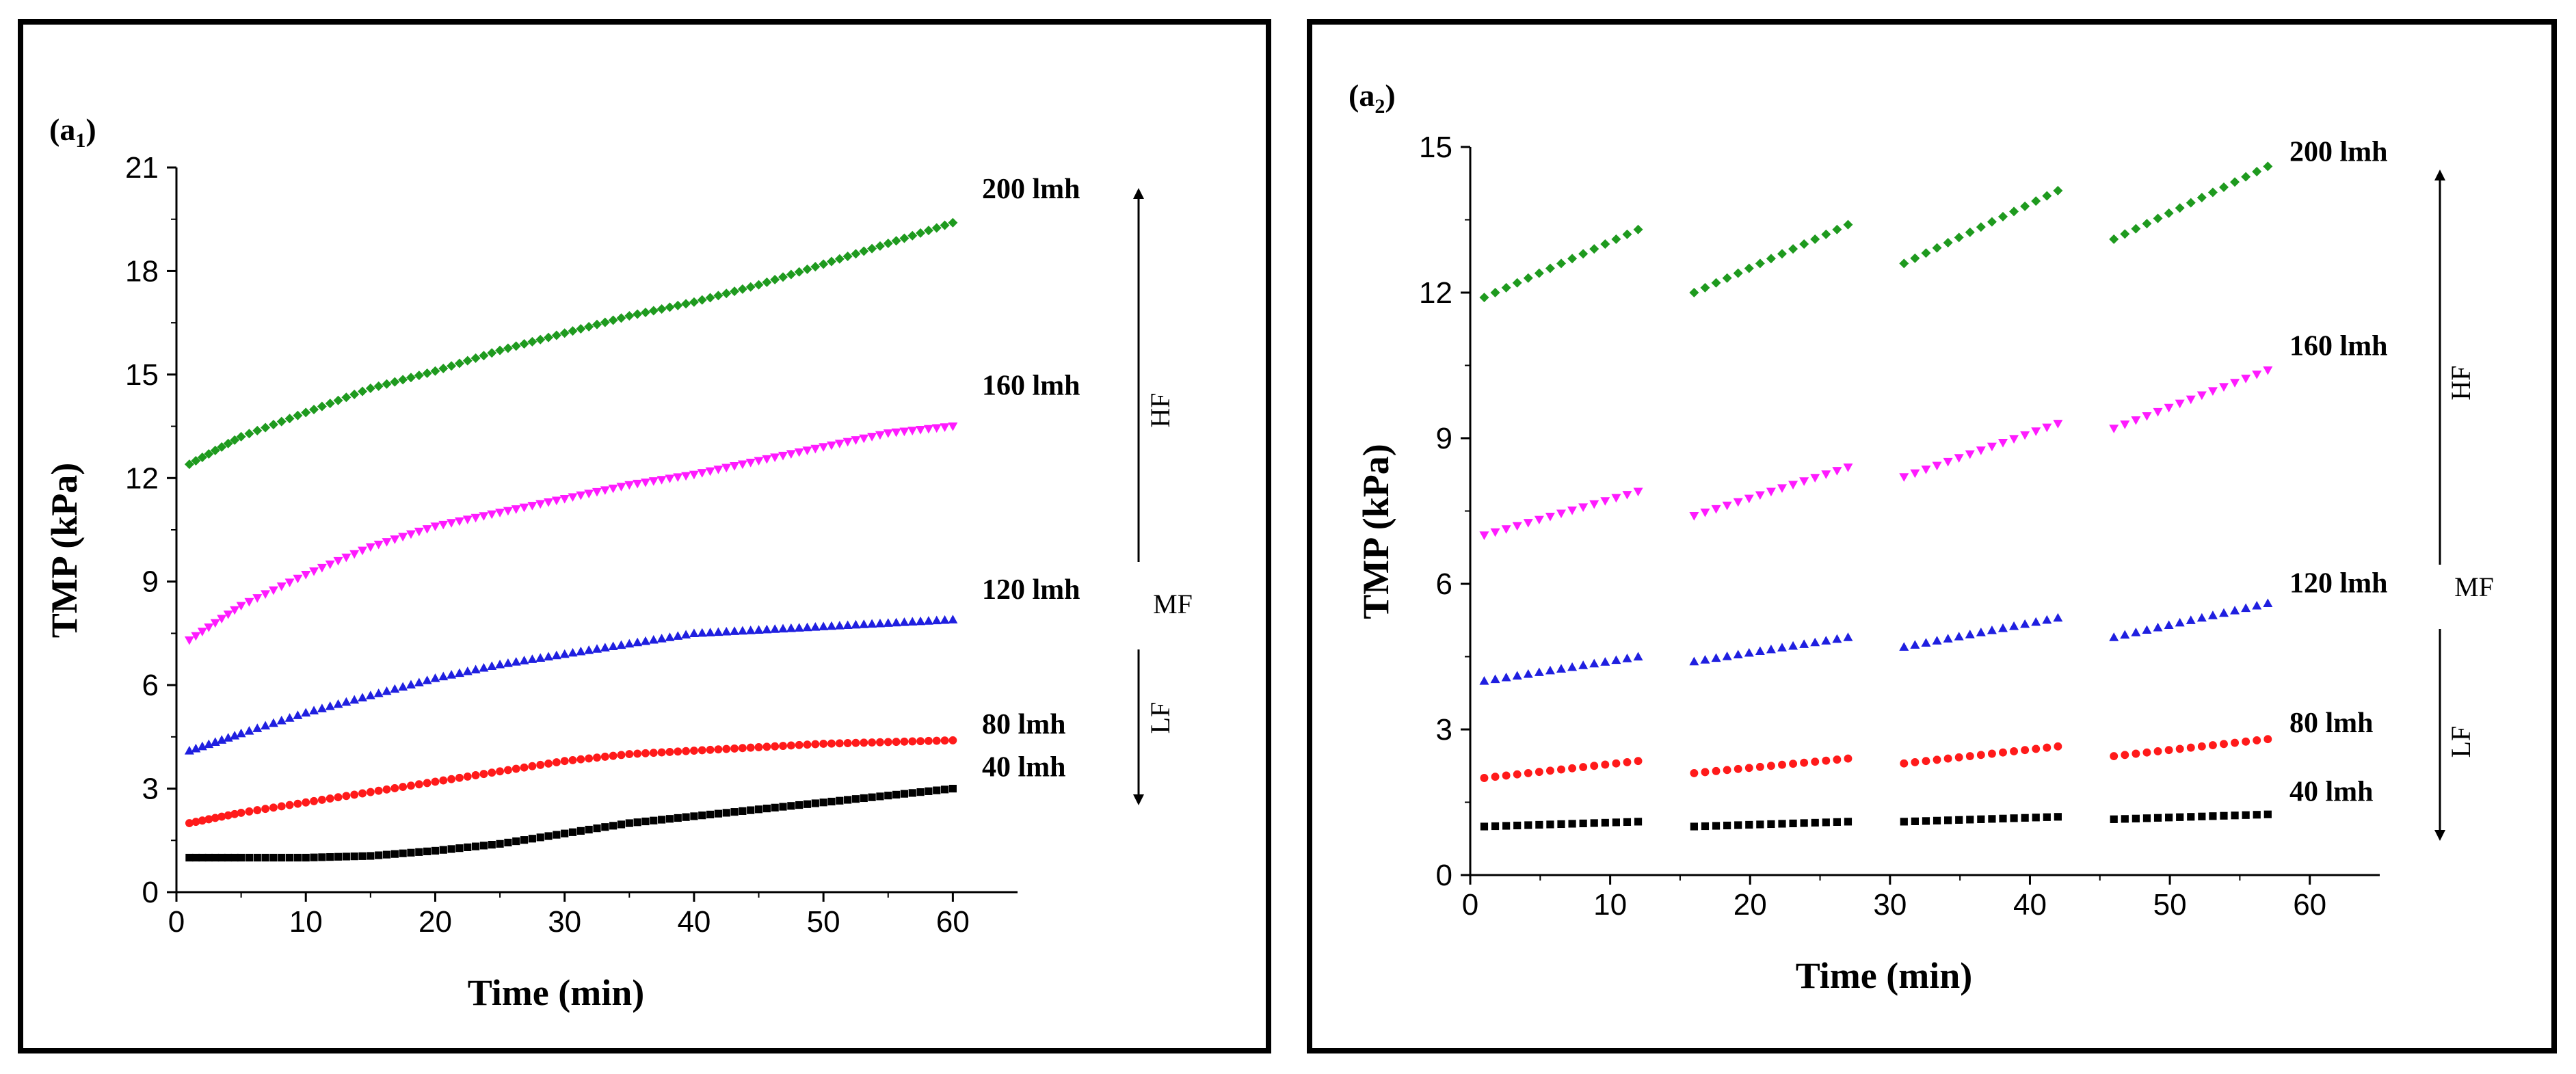  I want to click on x-tick-label: 50, so click(823, 922).